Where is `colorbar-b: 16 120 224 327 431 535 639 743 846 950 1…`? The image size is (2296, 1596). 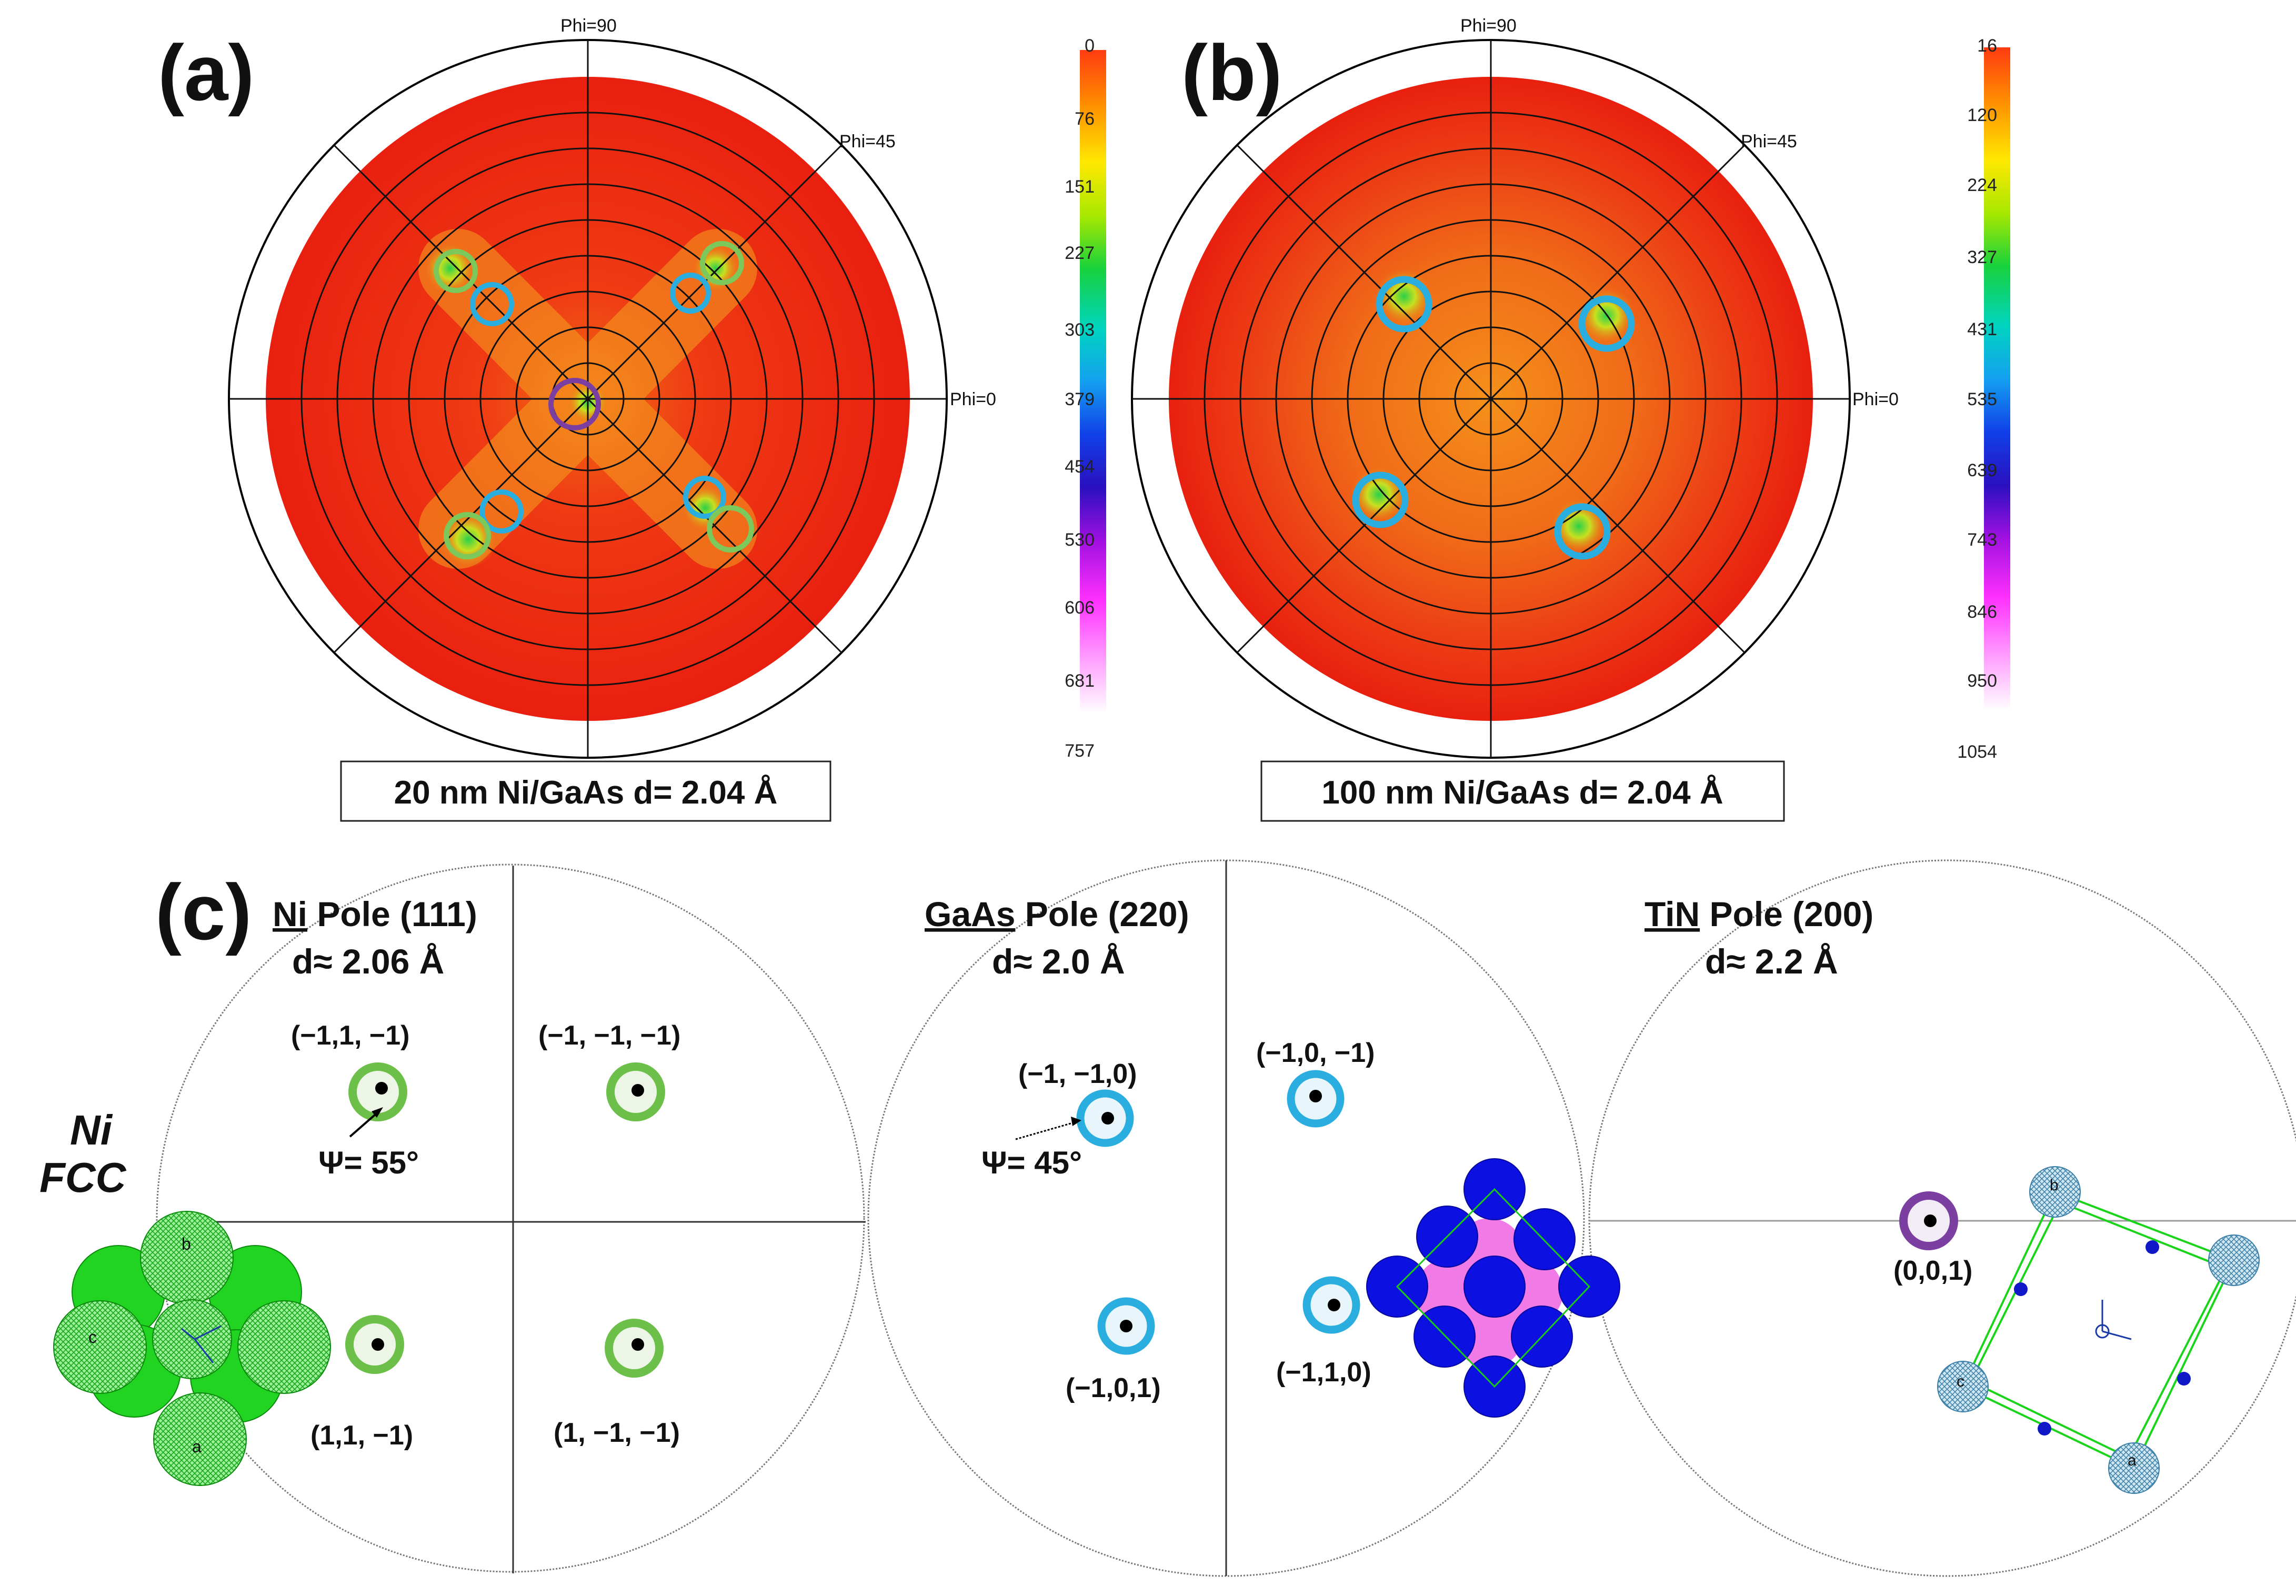 colorbar-b: 16 120 224 327 431 535 639 743 846 950 1… is located at coordinates (1983, 399).